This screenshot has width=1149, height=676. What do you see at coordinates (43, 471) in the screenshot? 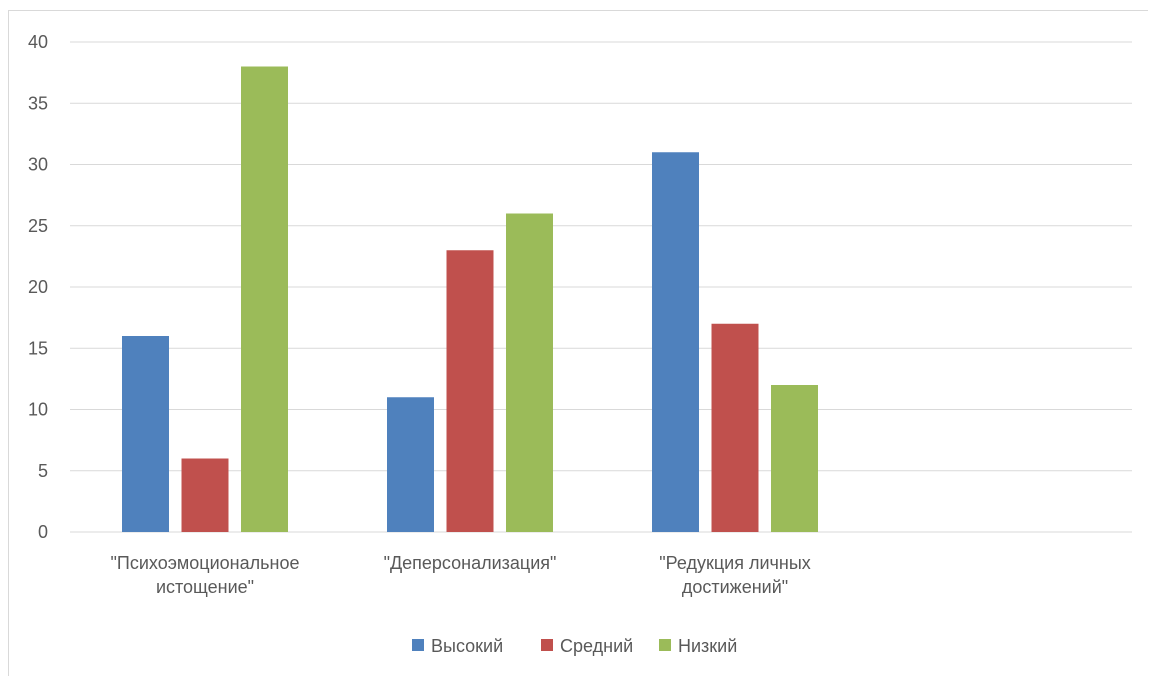
I see `y-tick-label: 5` at bounding box center [43, 471].